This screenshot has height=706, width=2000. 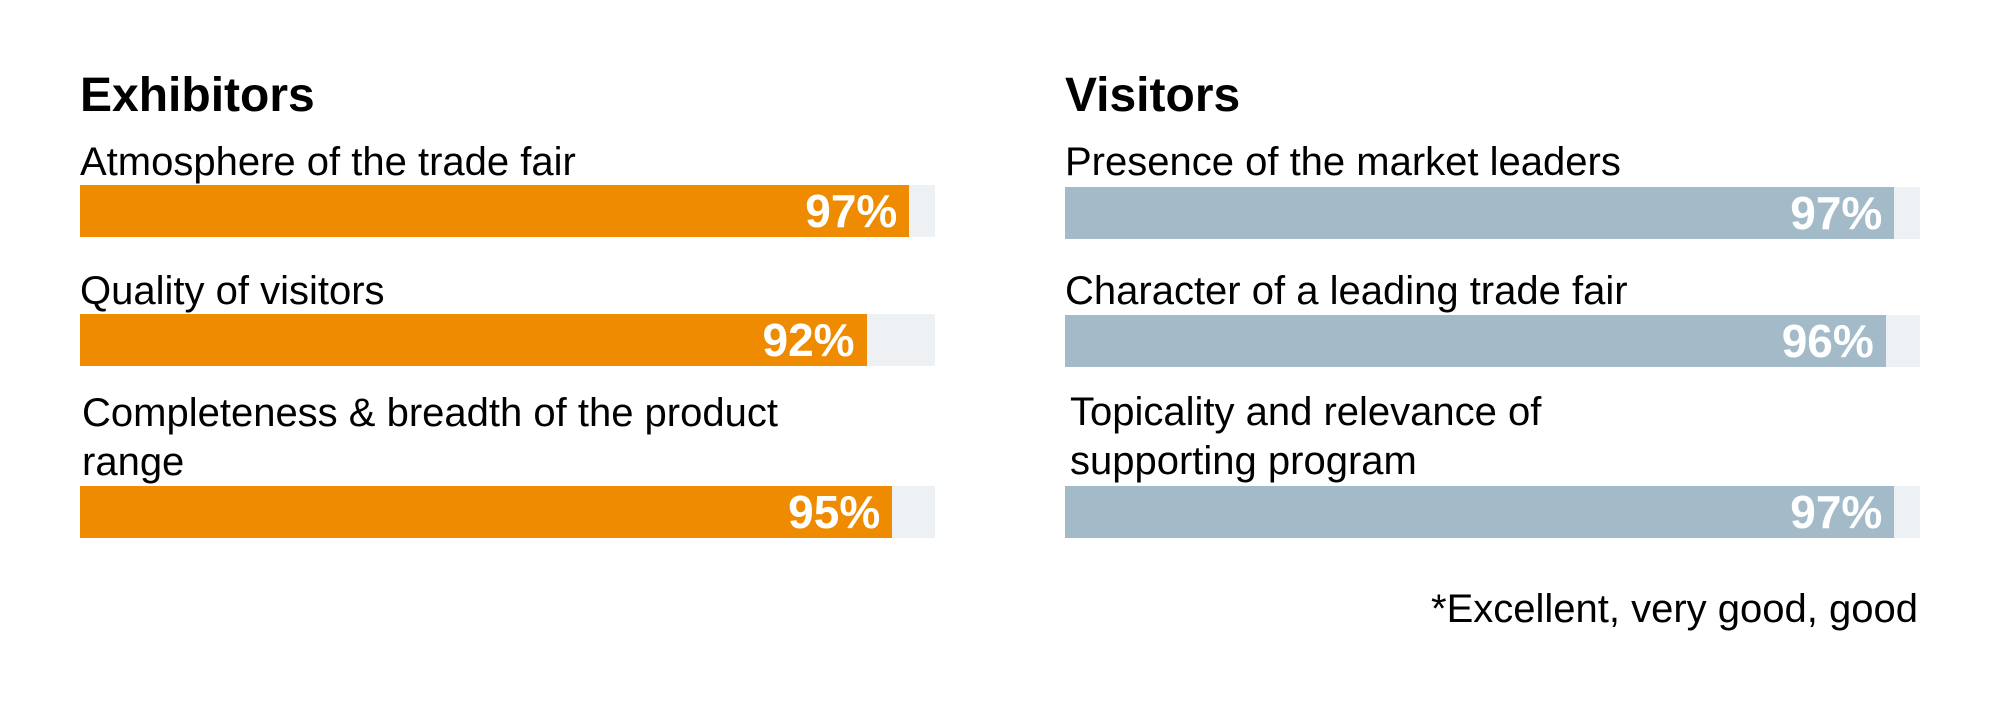 I want to click on bar-track: 95%, so click(x=507, y=512).